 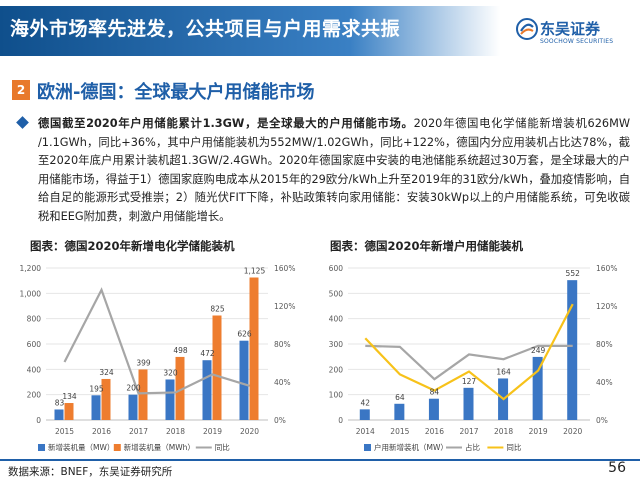 I want to click on chart2-x-tick-label: 2016, so click(x=434, y=431).